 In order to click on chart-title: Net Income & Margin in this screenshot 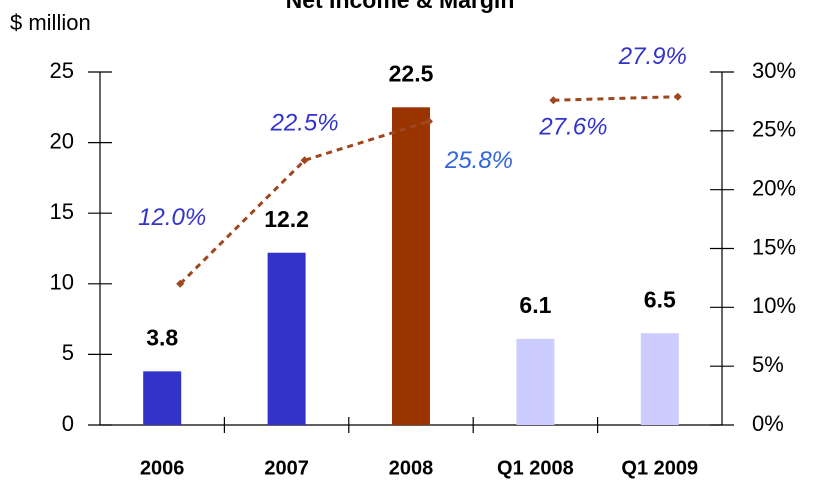, I will do `click(400, 6)`.